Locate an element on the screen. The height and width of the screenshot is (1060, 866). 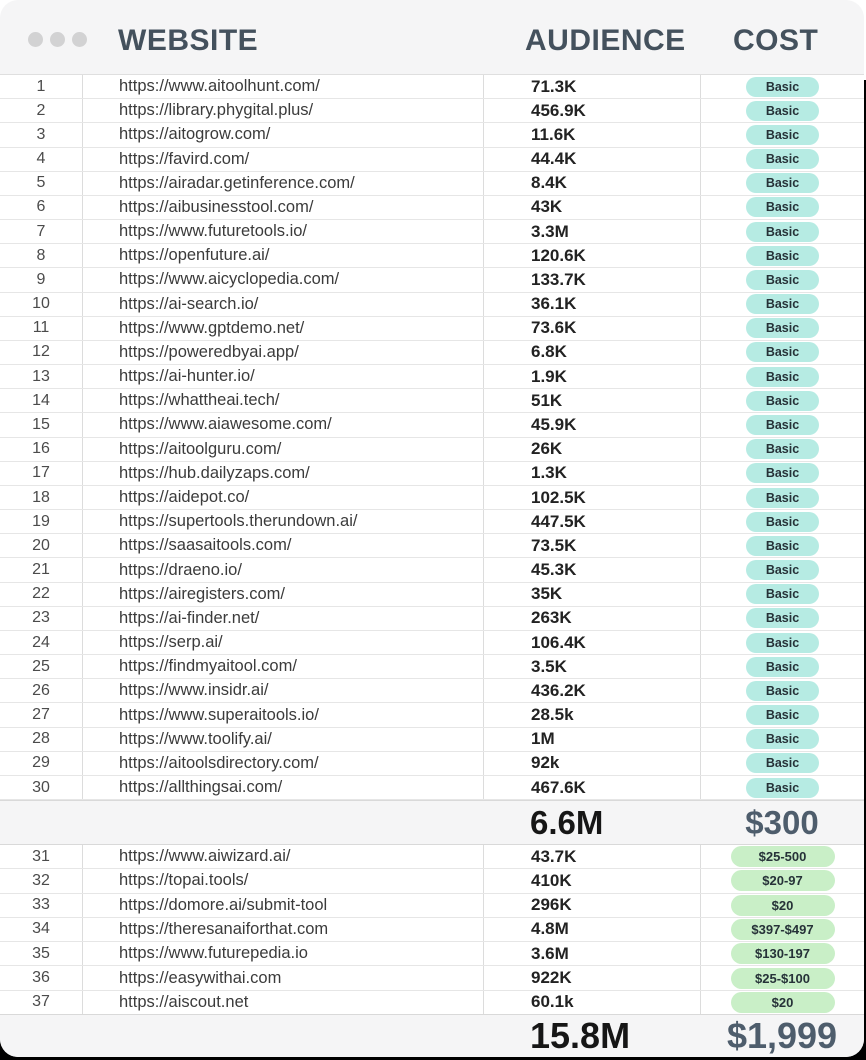
website-link: https://www.futuretools.io/ is located at coordinates (282, 232).